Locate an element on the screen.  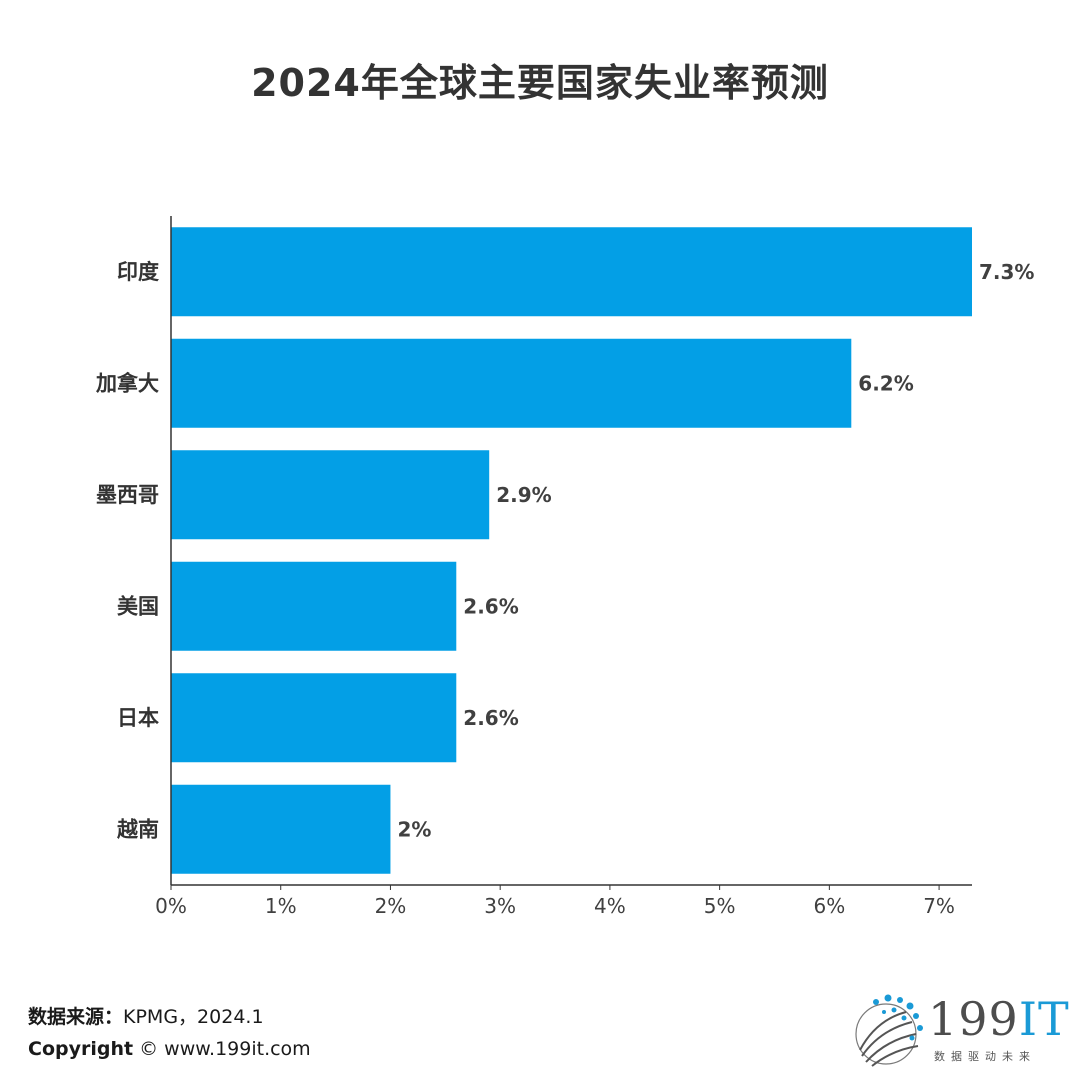
category-label-5: 越南 is located at coordinates (137, 829).